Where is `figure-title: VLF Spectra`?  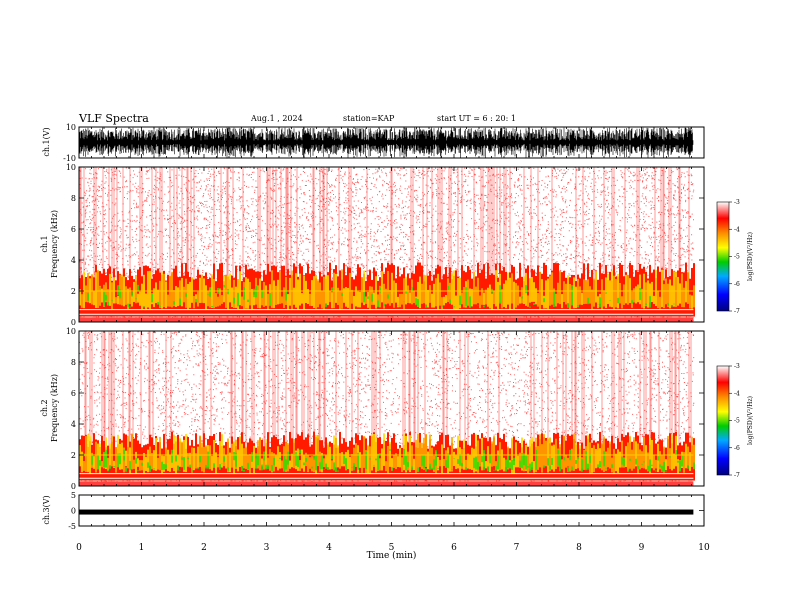 figure-title: VLF Spectra is located at coordinates (114, 118).